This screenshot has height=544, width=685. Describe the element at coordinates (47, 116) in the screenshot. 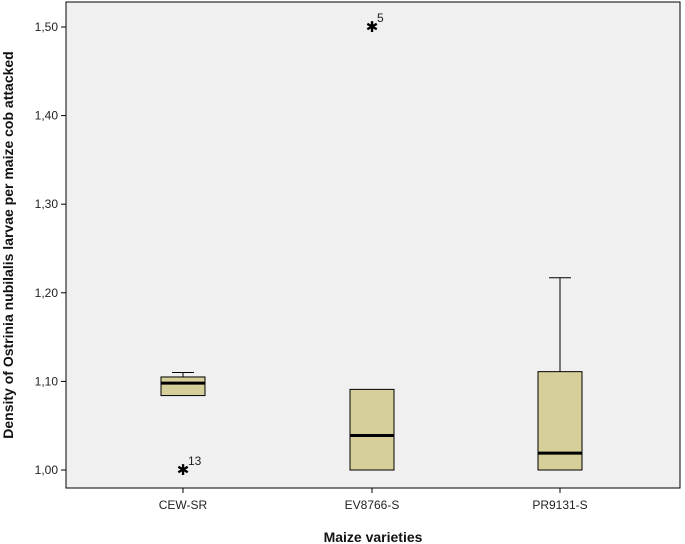

I see `y-tick-label: 1,40` at that location.